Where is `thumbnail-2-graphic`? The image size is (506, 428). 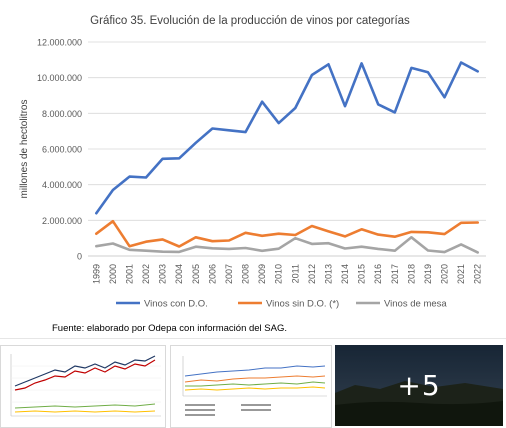 thumbnail-2-graphic is located at coordinates (251, 386).